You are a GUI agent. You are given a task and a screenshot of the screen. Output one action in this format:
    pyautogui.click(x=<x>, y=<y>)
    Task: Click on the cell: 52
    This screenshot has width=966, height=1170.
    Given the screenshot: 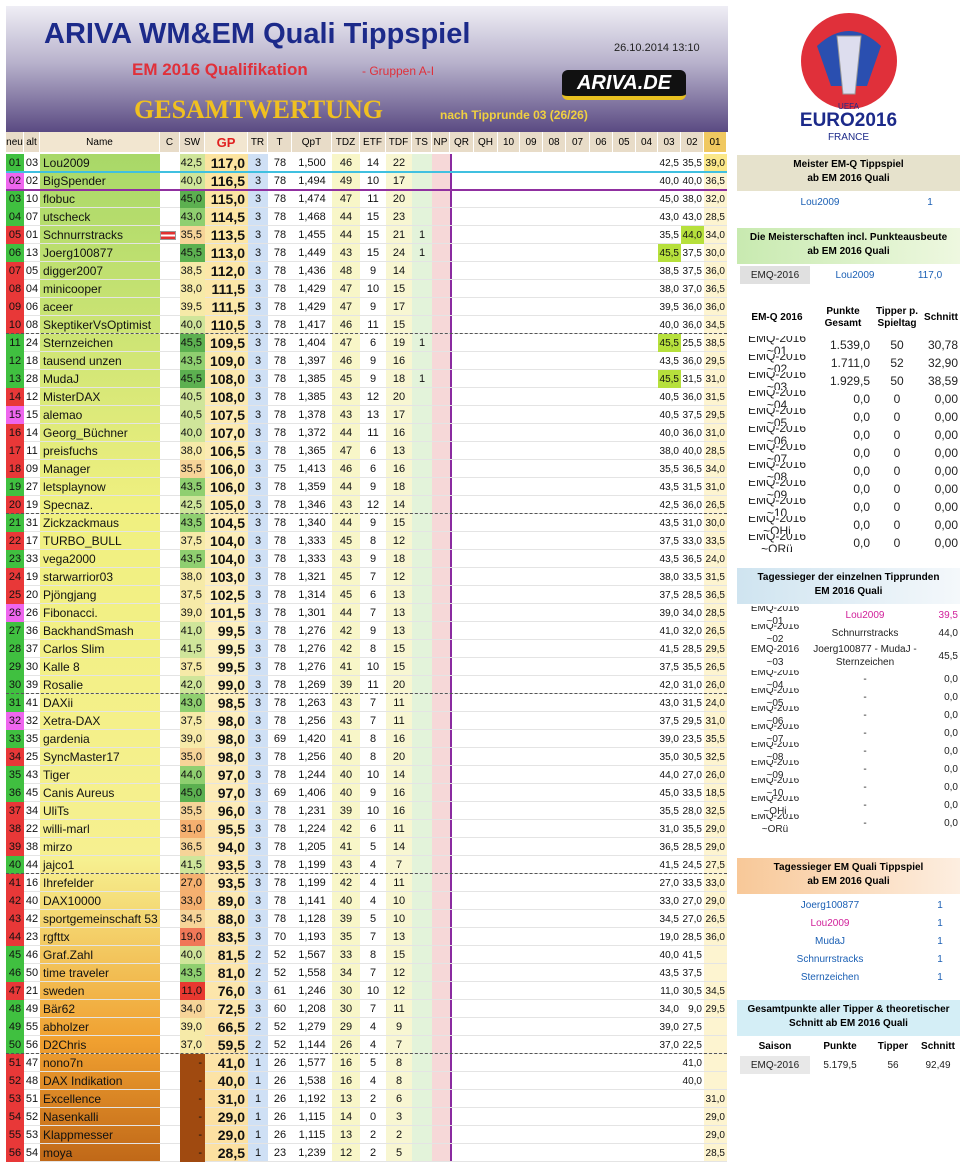 What is the action you would take?
    pyautogui.click(x=280, y=973)
    